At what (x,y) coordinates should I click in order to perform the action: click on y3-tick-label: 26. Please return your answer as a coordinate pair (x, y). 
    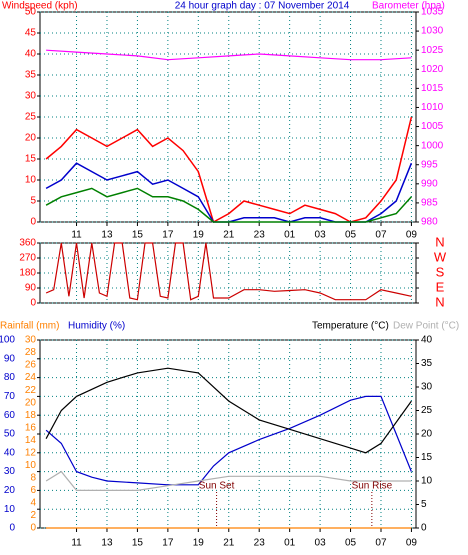
    Looking at the image, I should click on (31, 365).